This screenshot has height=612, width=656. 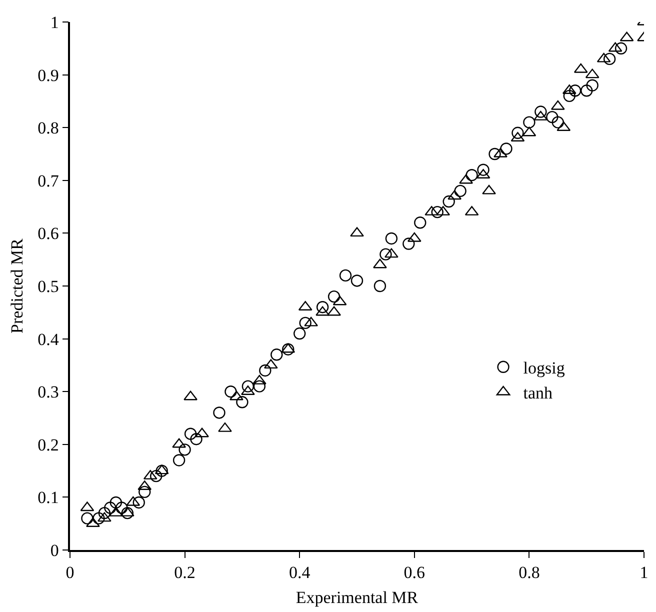 What do you see at coordinates (357, 598) in the screenshot?
I see `x-axis-title: Experimental MR` at bounding box center [357, 598].